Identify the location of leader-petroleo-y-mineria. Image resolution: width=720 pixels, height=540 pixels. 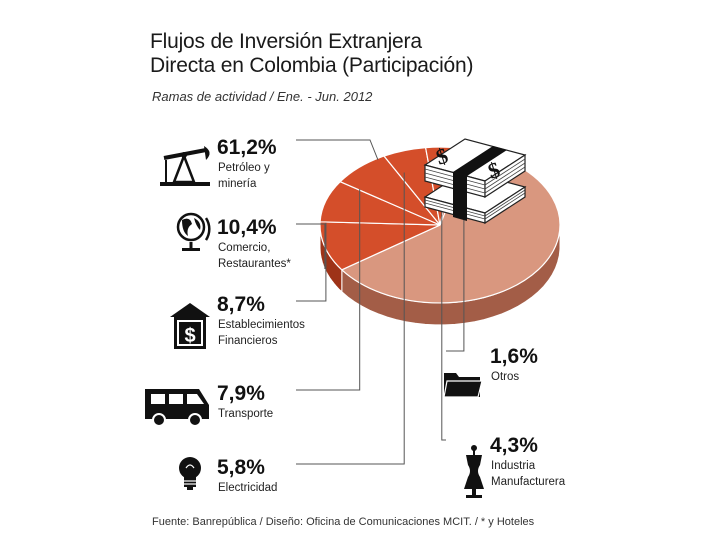
(337, 150).